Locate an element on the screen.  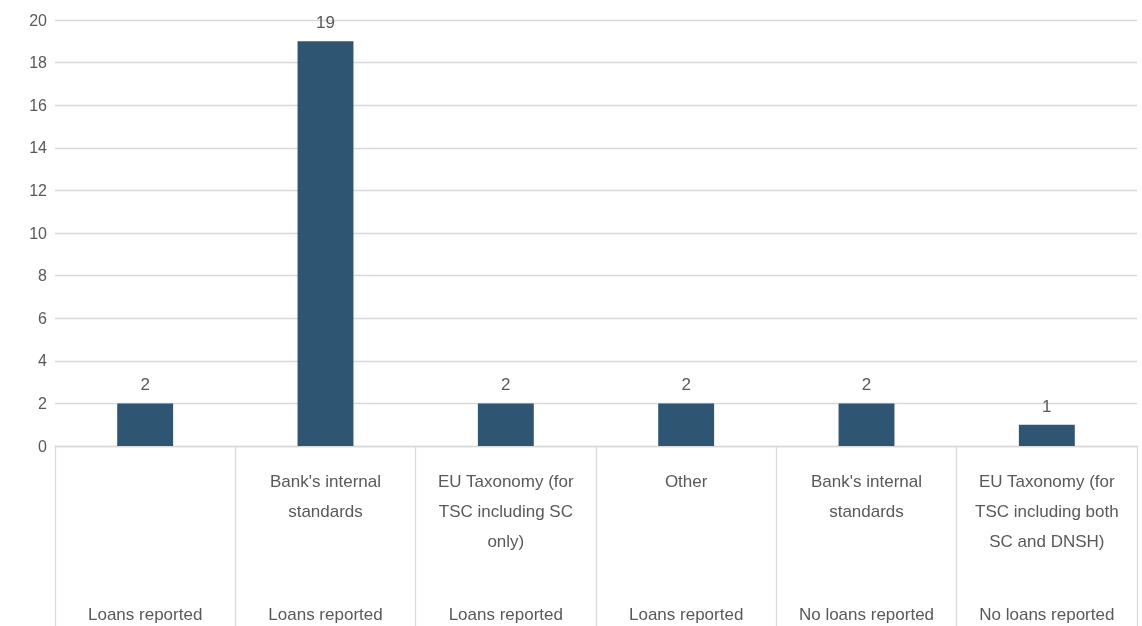
x-tick-label: EU Taxonomy (for TSC including SC only) is located at coordinates (506, 511).